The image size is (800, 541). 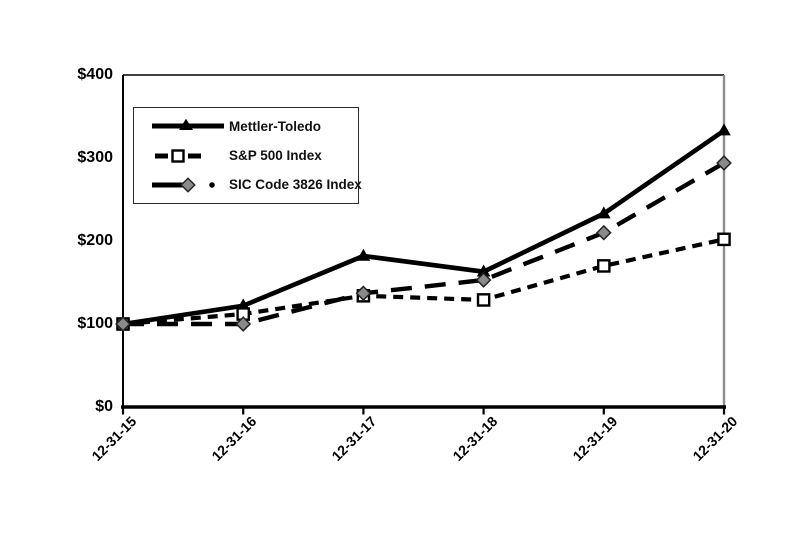 I want to click on legend-label-sp500: S&P 500 Index, so click(x=275, y=155).